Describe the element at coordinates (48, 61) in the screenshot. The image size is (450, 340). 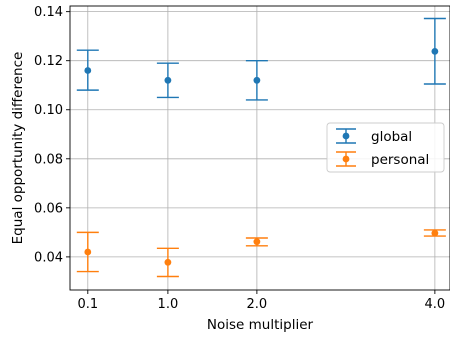
I see `y-tick-label: 0.12` at that location.